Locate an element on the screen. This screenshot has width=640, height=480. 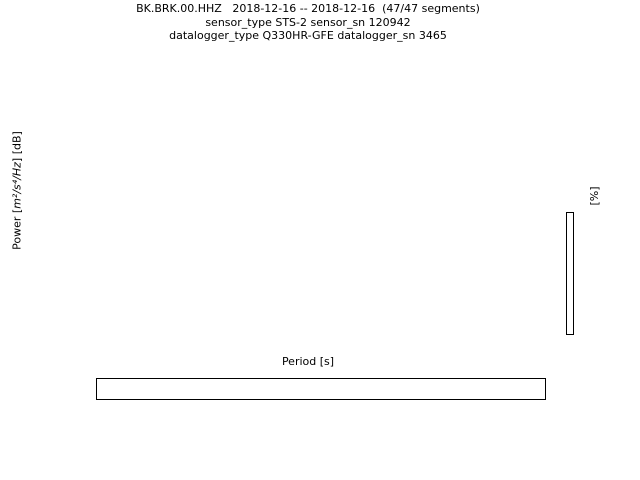
y-axis-label: Power [m²/s⁴/Hz] [dB] is located at coordinates (18, 191).